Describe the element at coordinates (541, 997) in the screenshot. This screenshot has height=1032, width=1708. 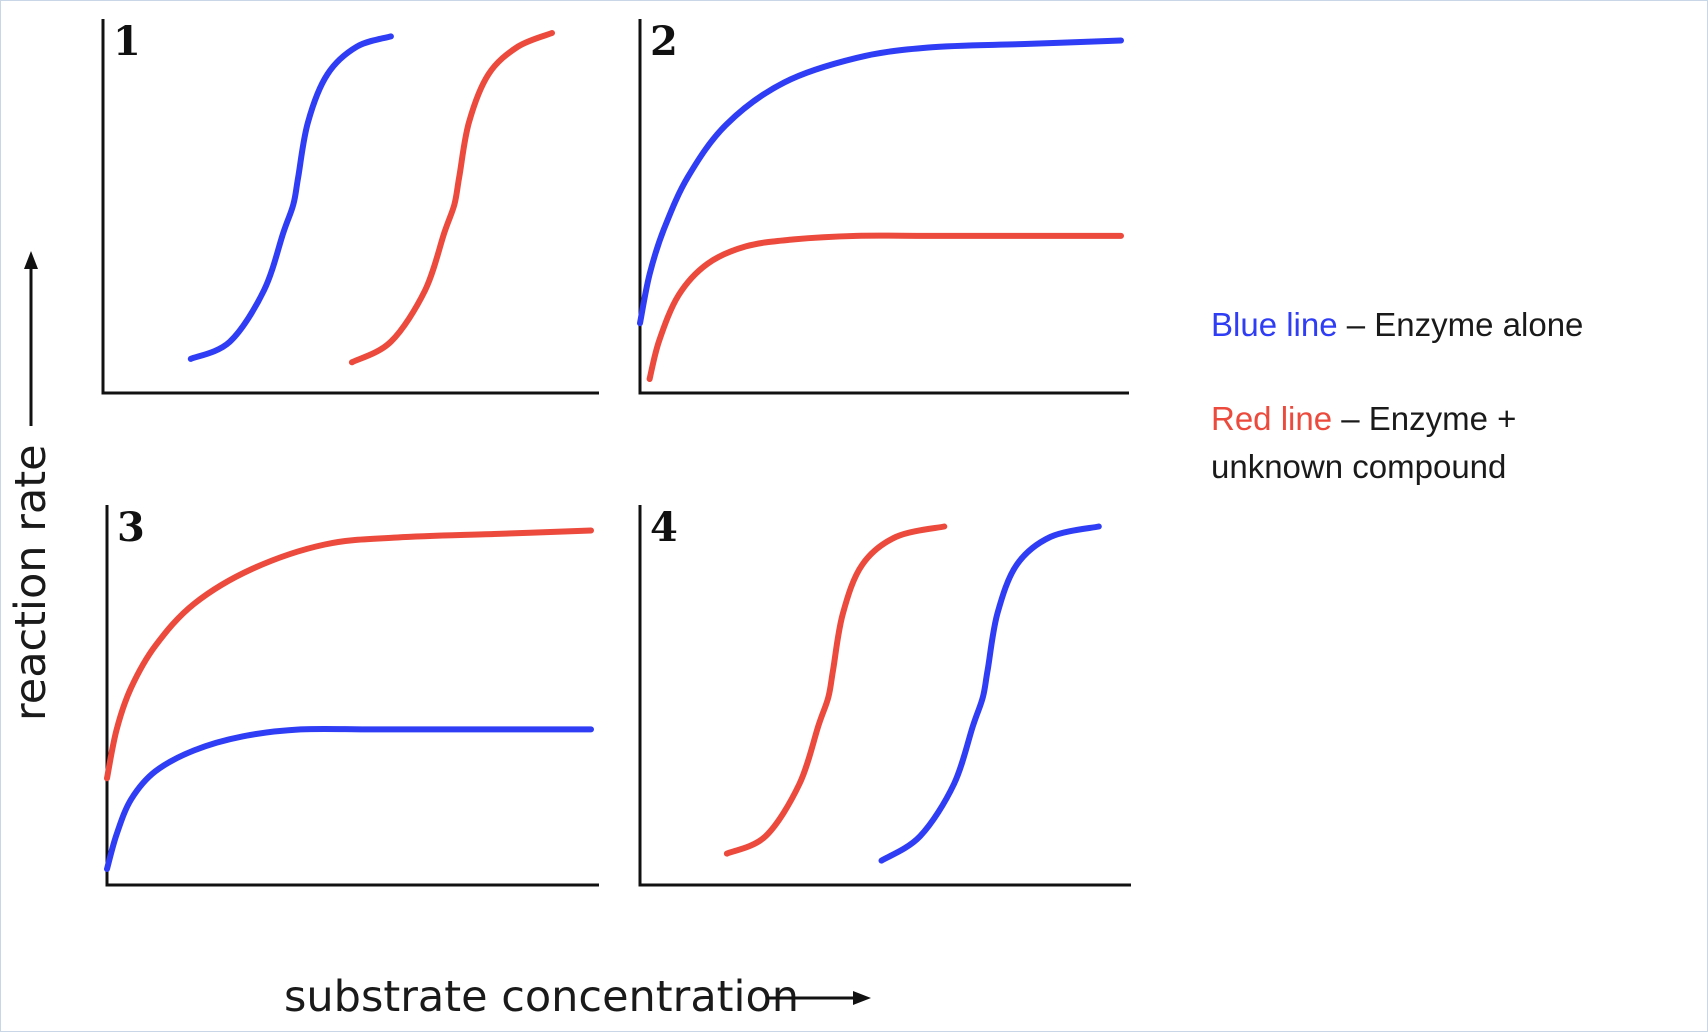
I see `x-axis-title: substrate concentration` at that location.